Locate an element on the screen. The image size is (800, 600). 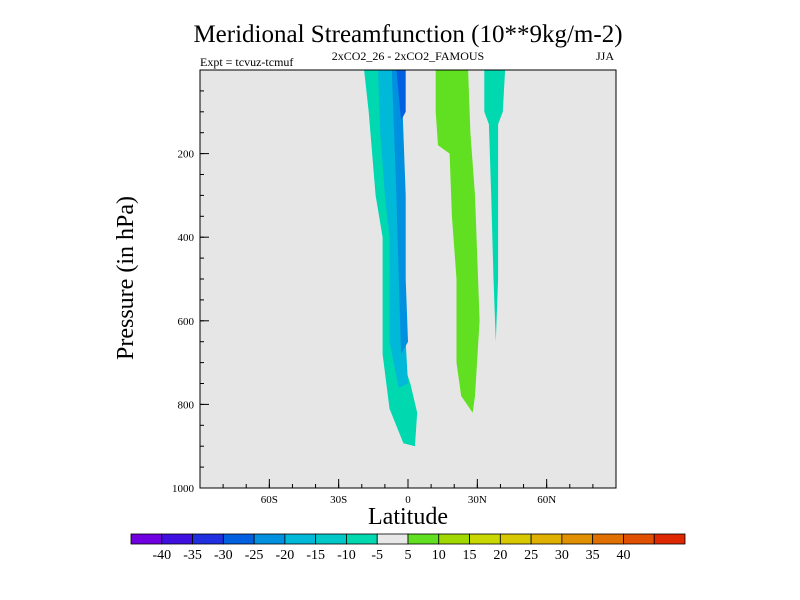
colorbar: -40 -35 -30 -25 -20 -15 -10 -5 5 10 15 20 25 30 35 40 is located at coordinates (408, 548).